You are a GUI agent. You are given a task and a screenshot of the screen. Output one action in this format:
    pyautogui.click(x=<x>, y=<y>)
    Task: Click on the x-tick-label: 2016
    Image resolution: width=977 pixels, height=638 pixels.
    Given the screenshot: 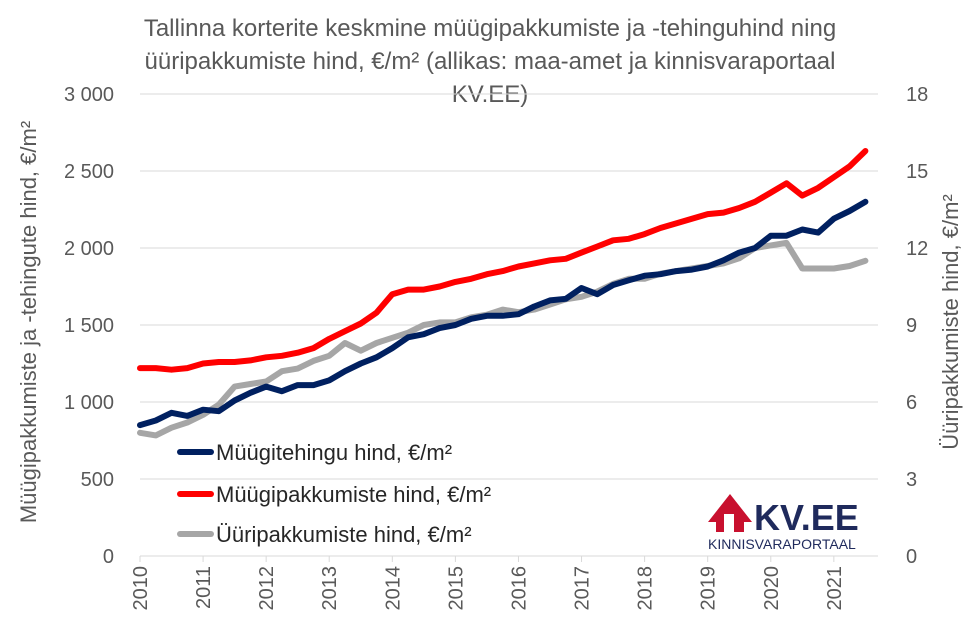 What is the action you would take?
    pyautogui.click(x=519, y=588)
    